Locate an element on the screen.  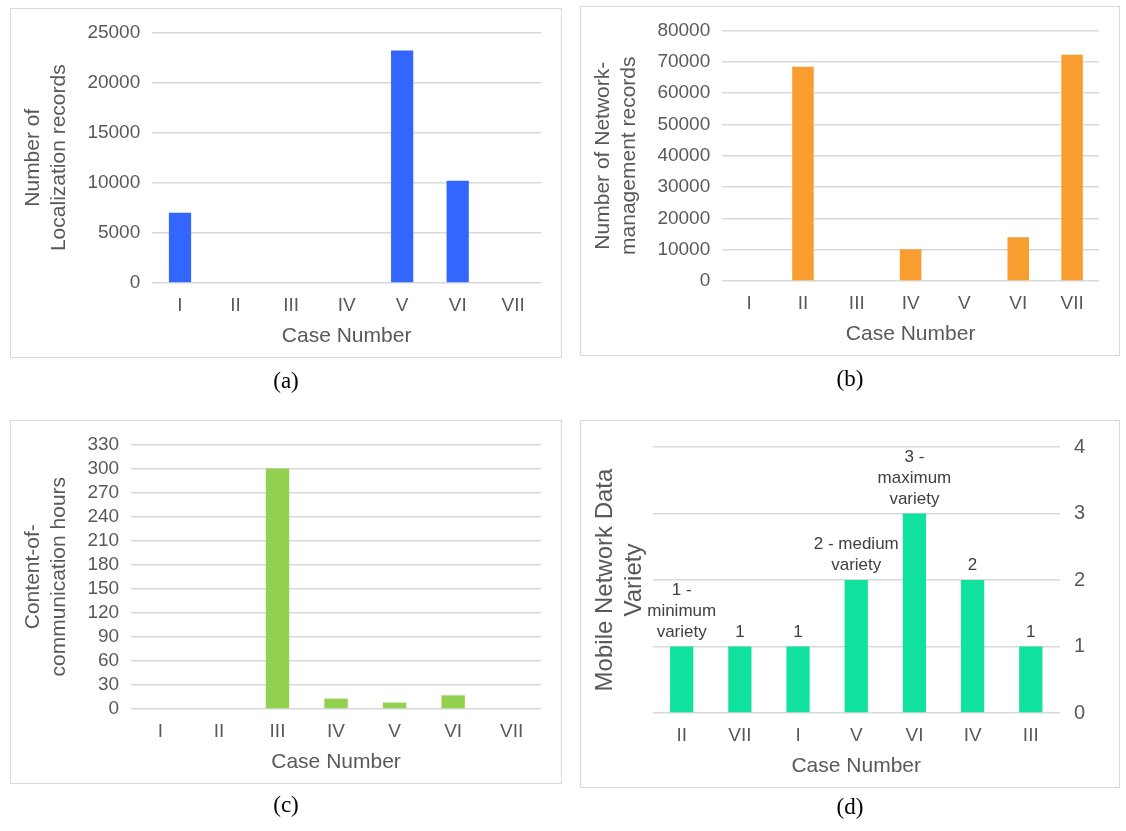
y-tick-label: 5000 is located at coordinates (119, 232).